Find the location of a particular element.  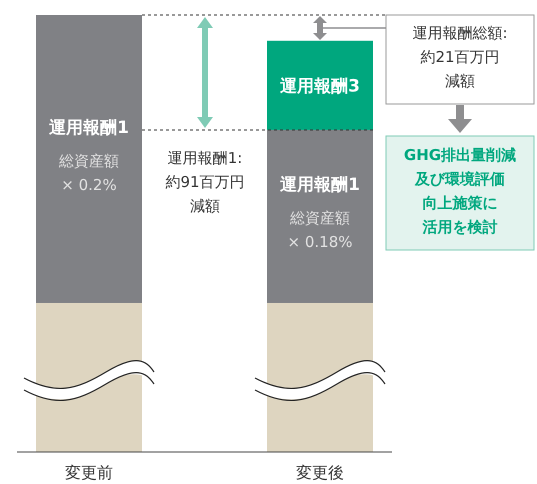

text: 向上施策に is located at coordinates (460, 203).